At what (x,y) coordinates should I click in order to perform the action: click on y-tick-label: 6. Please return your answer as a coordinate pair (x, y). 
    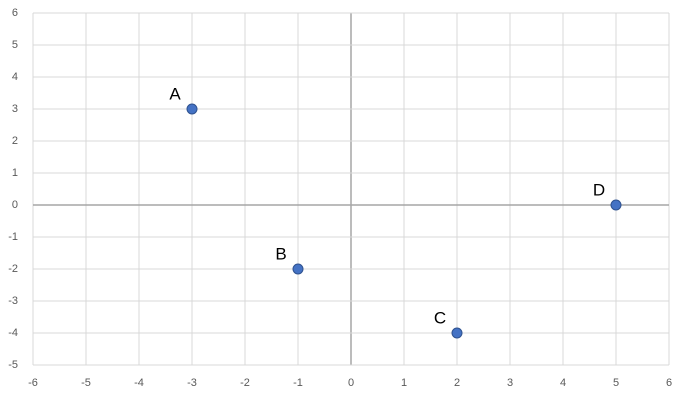
    Looking at the image, I should click on (15, 13).